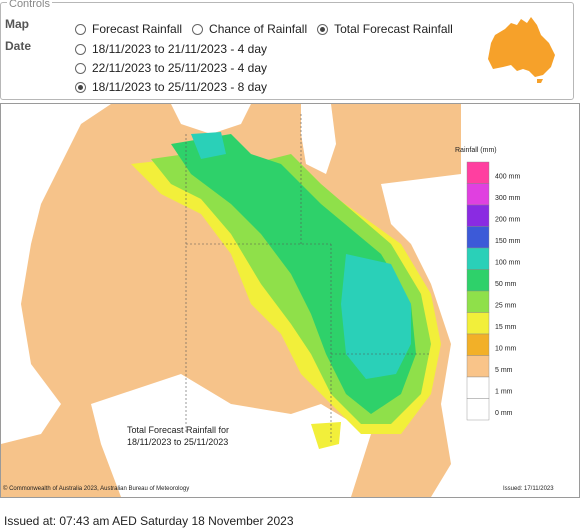  I want to click on rain-zone-100mm-north, so click(208, 145).